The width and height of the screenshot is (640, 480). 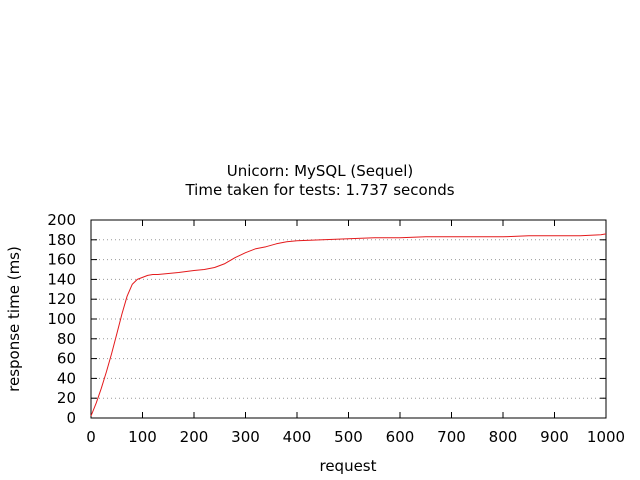 I want to click on x-tick-label: 600, so click(x=400, y=437).